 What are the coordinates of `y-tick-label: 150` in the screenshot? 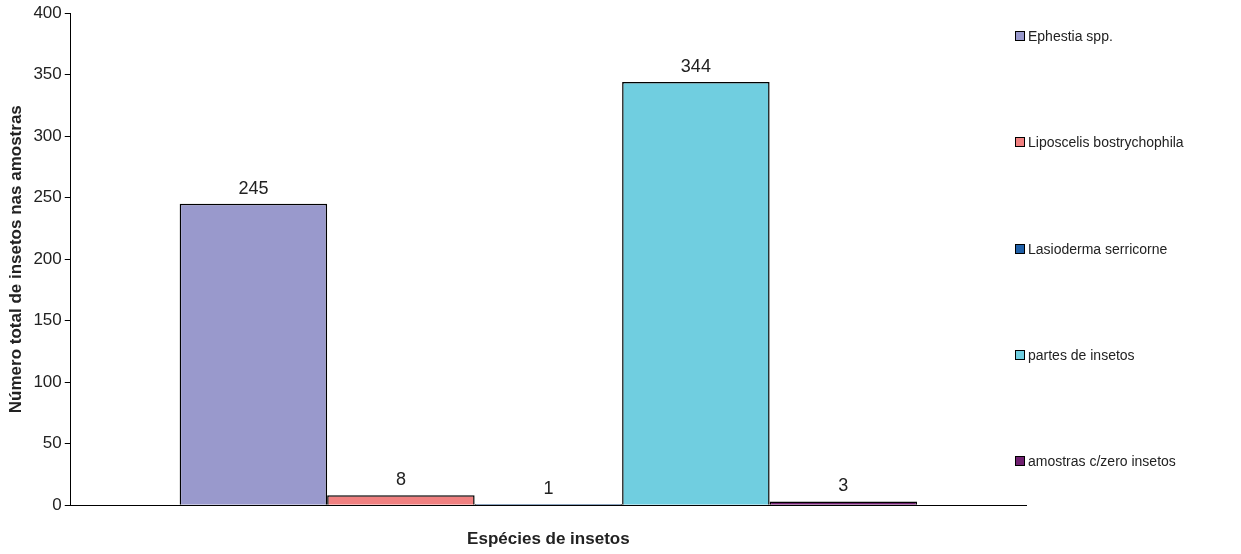 It's located at (47, 320).